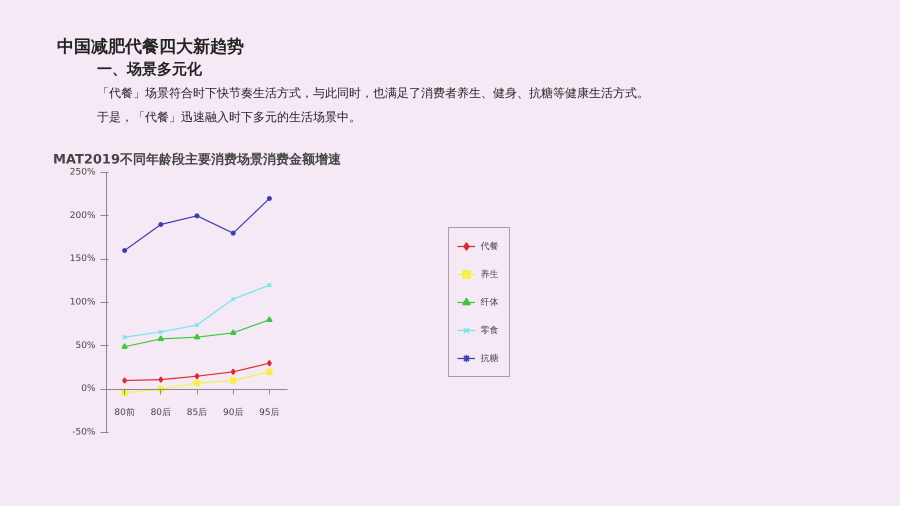 The image size is (900, 506). I want to click on text: 「代餐」场景符合时下快节奏生活方式，与此同时，也满足了消费者养生、健身、抗糖等健康生活方式。, so click(373, 93).